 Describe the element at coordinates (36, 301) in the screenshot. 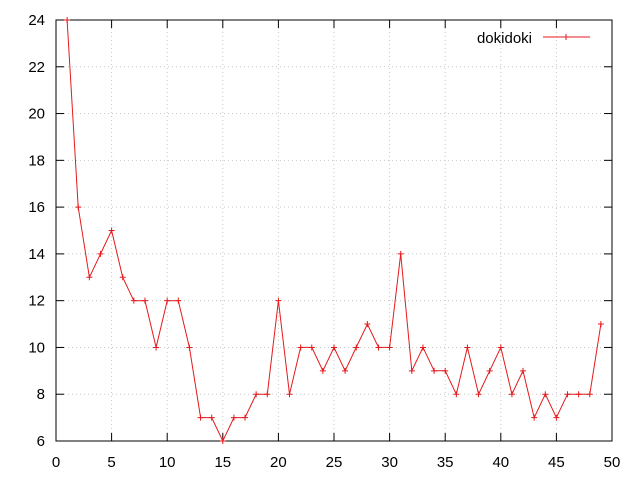

I see `y-tick-label: 12` at that location.